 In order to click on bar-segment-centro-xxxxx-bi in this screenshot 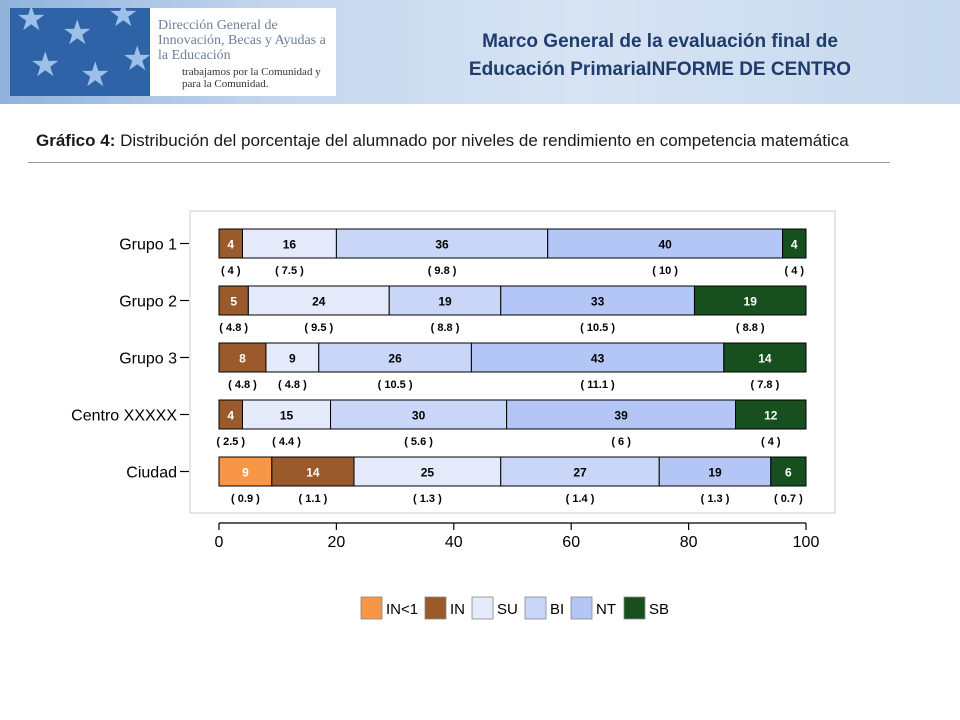, I will do `click(419, 414)`.